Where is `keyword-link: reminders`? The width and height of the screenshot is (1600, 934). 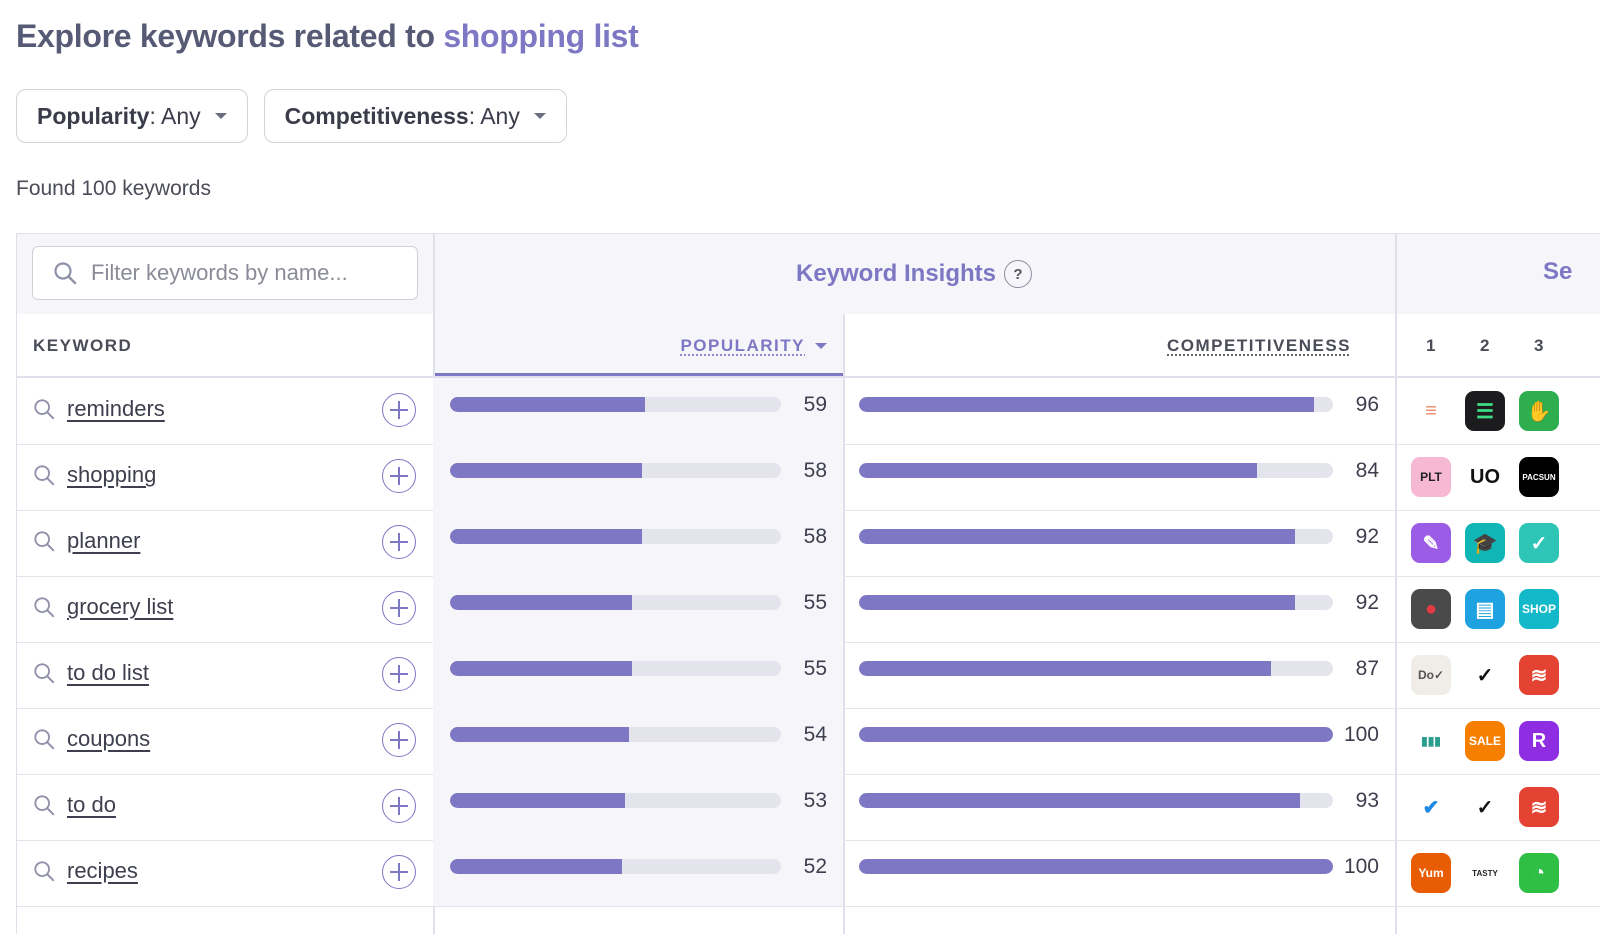 keyword-link: reminders is located at coordinates (116, 409).